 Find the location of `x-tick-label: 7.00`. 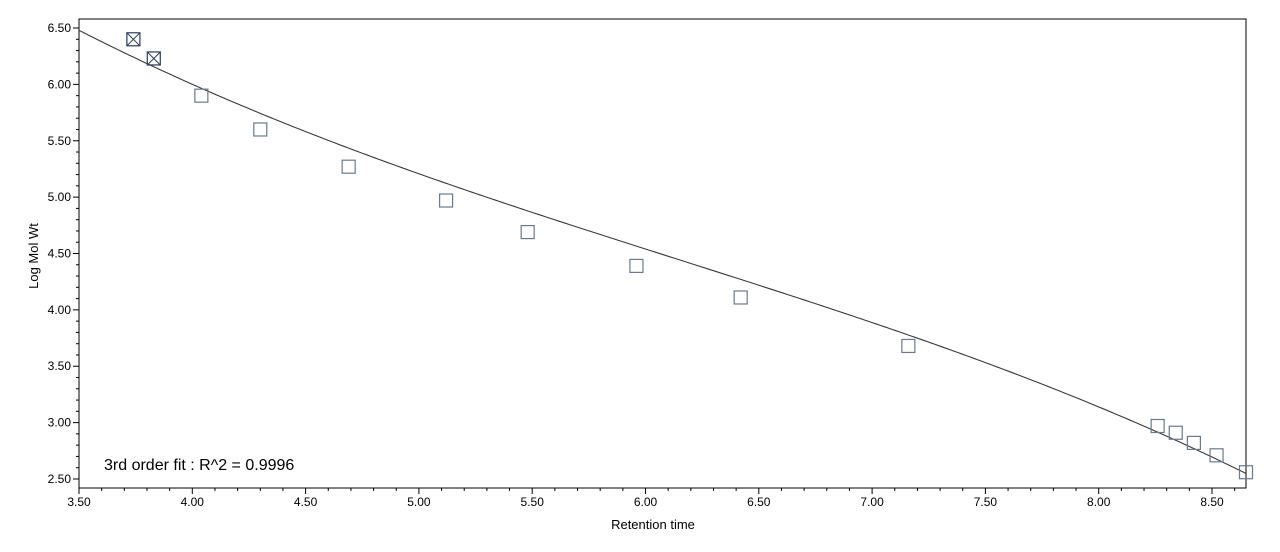

x-tick-label: 7.00 is located at coordinates (872, 502).